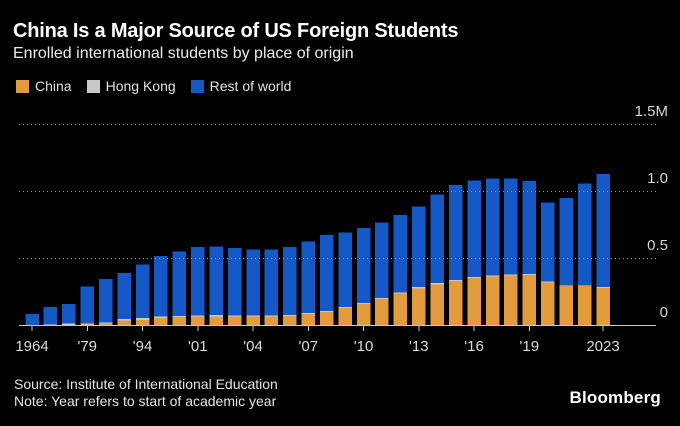 Image resolution: width=680 pixels, height=426 pixels. Describe the element at coordinates (250, 86) in the screenshot. I see `legend-label-rest-of-world: Rest of world` at that location.